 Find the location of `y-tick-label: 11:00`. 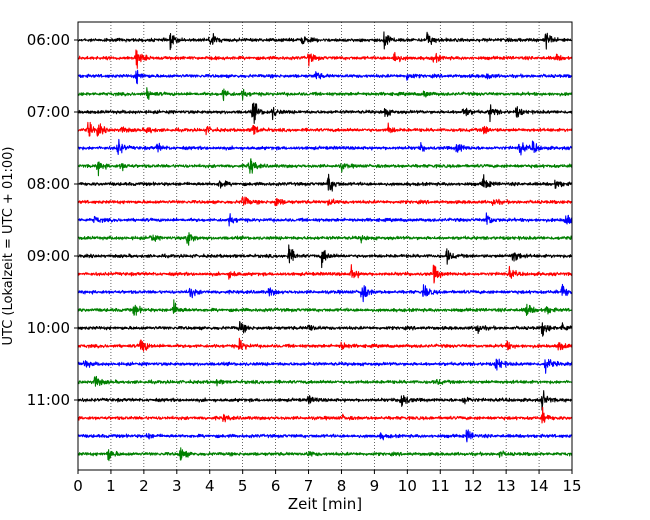

y-tick-label: 11:00 is located at coordinates (48, 400).